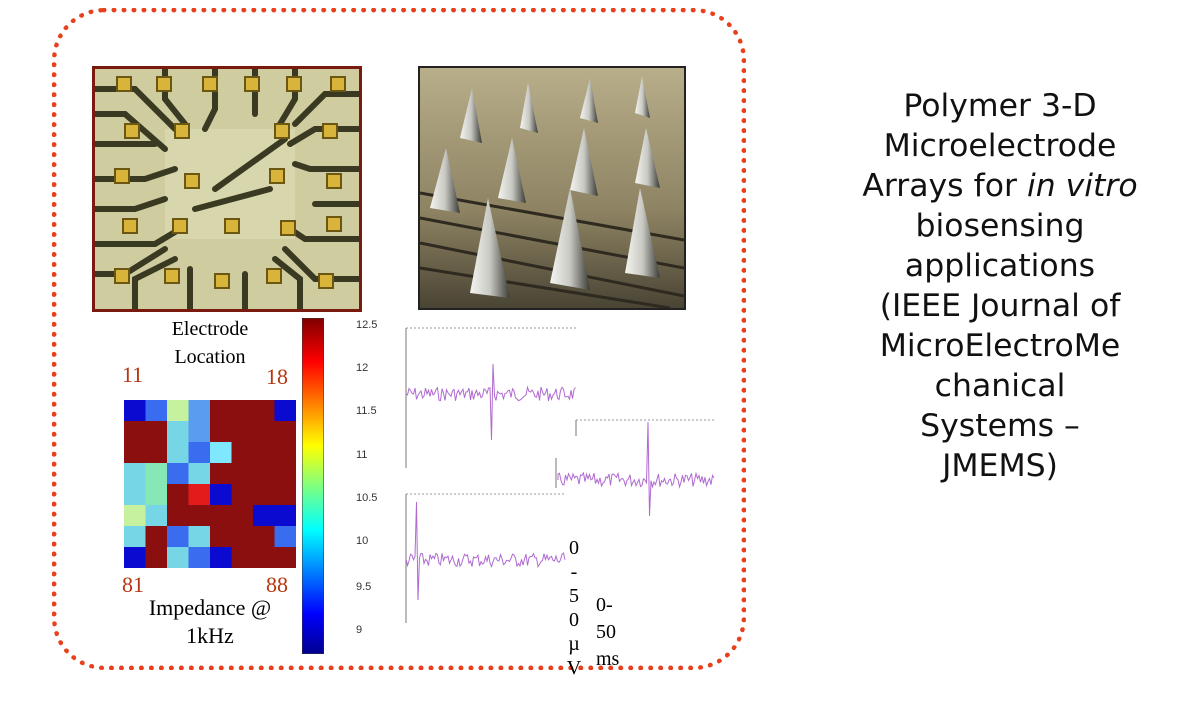 The image size is (1203, 704). Describe the element at coordinates (210, 622) in the screenshot. I see `heatmap-caption: Impedance @ 1kHz` at that location.